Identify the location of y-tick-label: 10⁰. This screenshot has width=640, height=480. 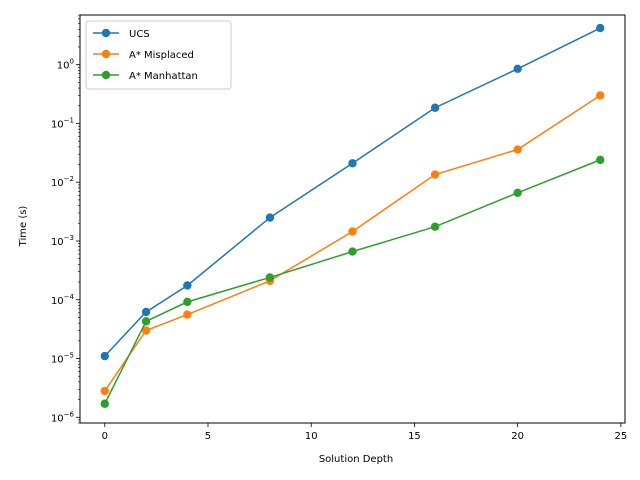
(65, 65).